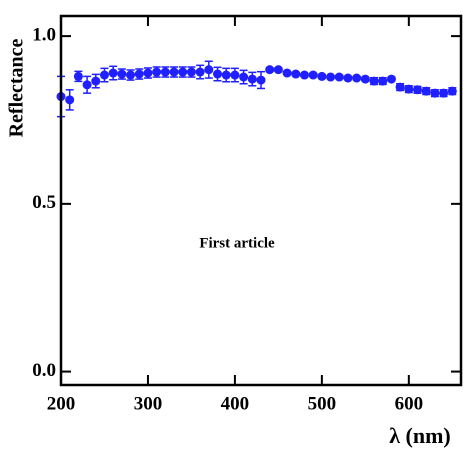  I want to click on y-tick-label: 0.5, so click(44, 202).